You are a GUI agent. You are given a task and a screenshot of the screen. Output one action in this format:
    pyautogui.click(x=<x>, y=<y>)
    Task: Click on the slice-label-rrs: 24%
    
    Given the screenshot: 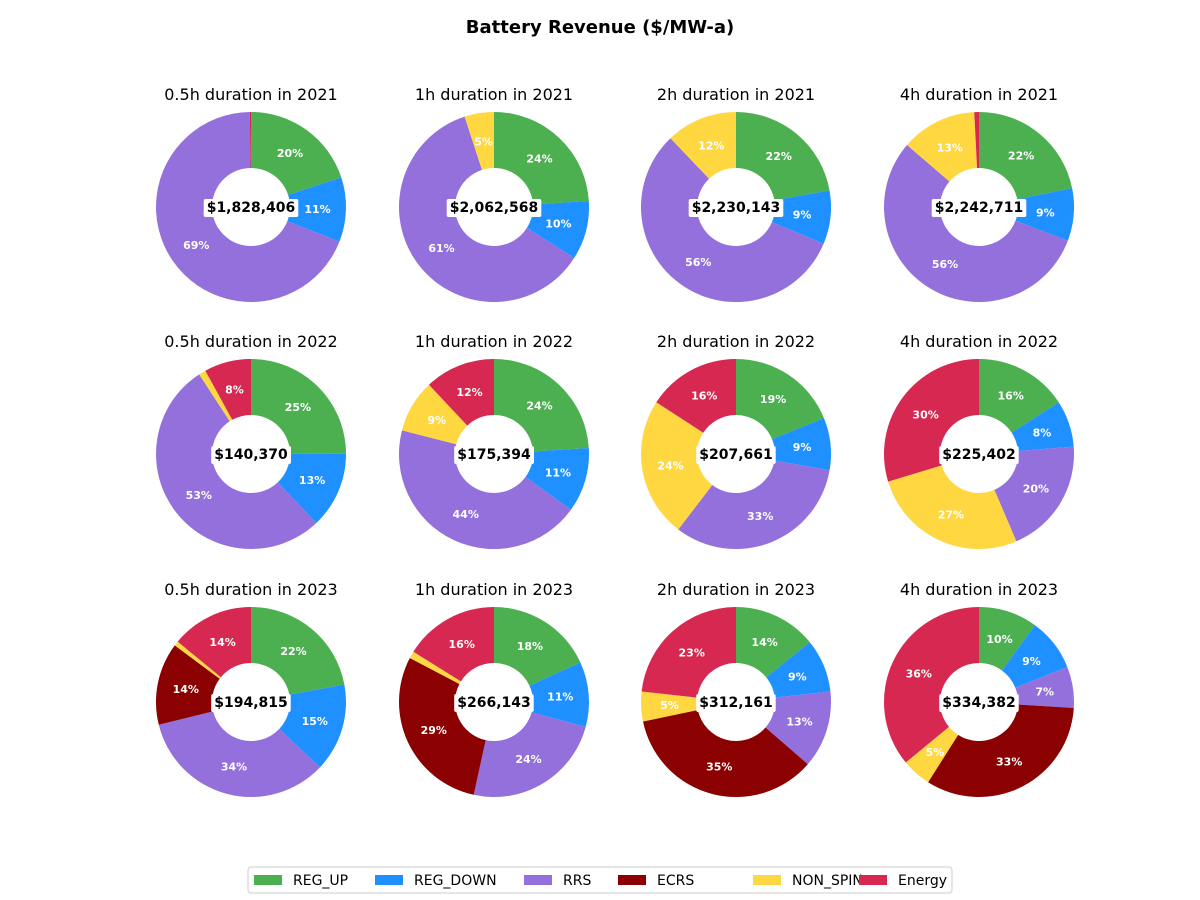 What is the action you would take?
    pyautogui.click(x=528, y=759)
    